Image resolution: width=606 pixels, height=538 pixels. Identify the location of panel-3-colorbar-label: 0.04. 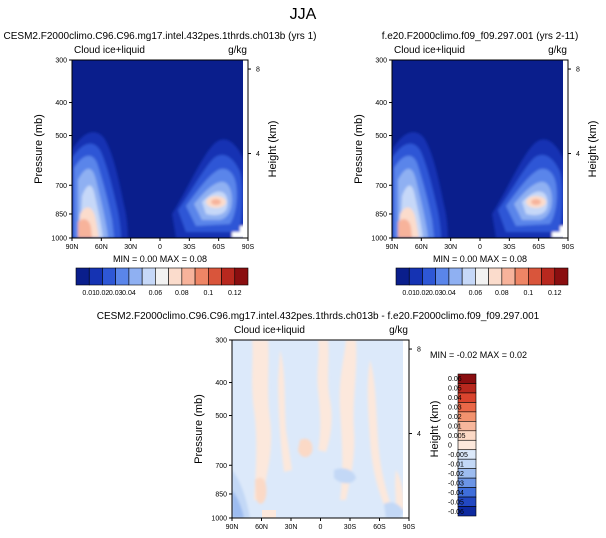
(455, 398).